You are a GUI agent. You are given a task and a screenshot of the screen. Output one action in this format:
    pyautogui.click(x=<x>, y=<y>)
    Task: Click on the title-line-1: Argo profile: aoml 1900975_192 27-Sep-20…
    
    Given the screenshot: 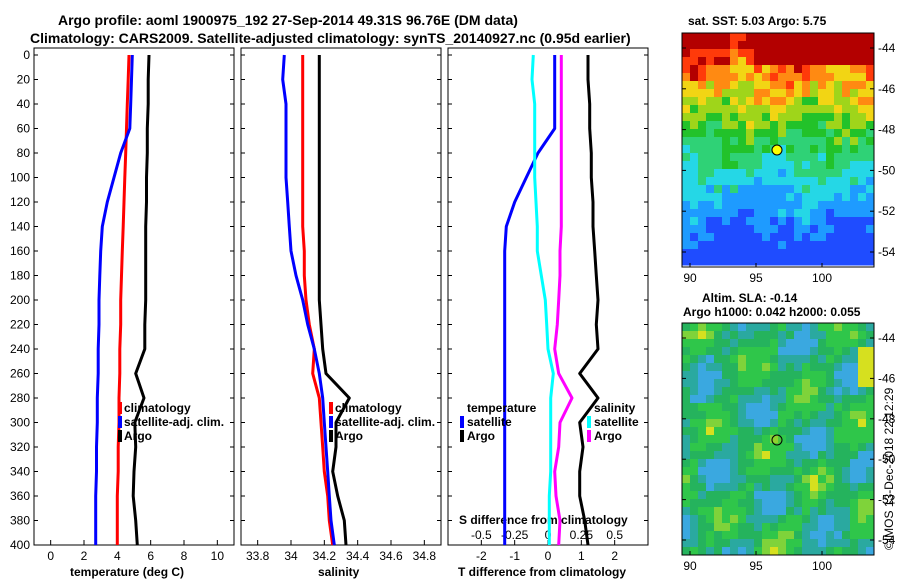 What is the action you would take?
    pyautogui.click(x=288, y=20)
    